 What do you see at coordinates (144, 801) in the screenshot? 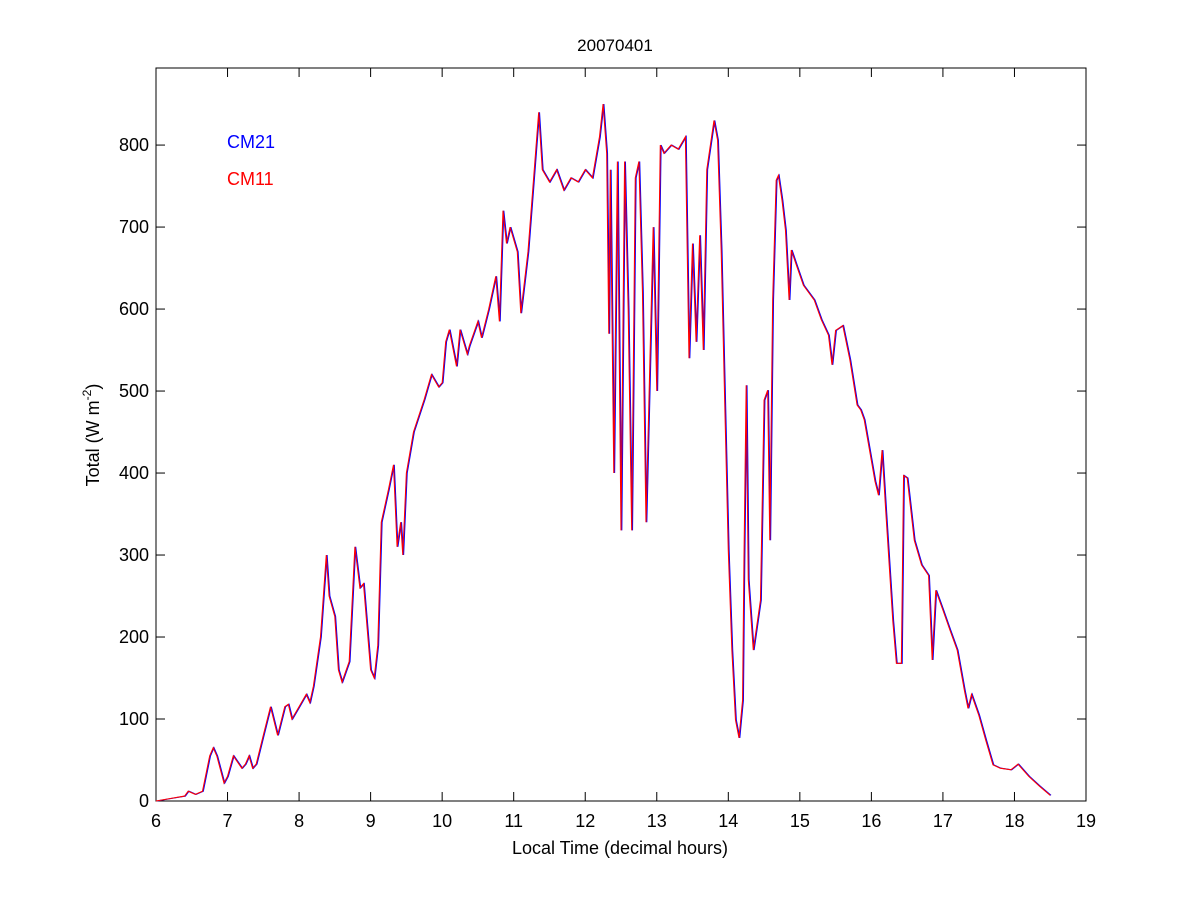
I see `y-tick-label: 0` at bounding box center [144, 801].